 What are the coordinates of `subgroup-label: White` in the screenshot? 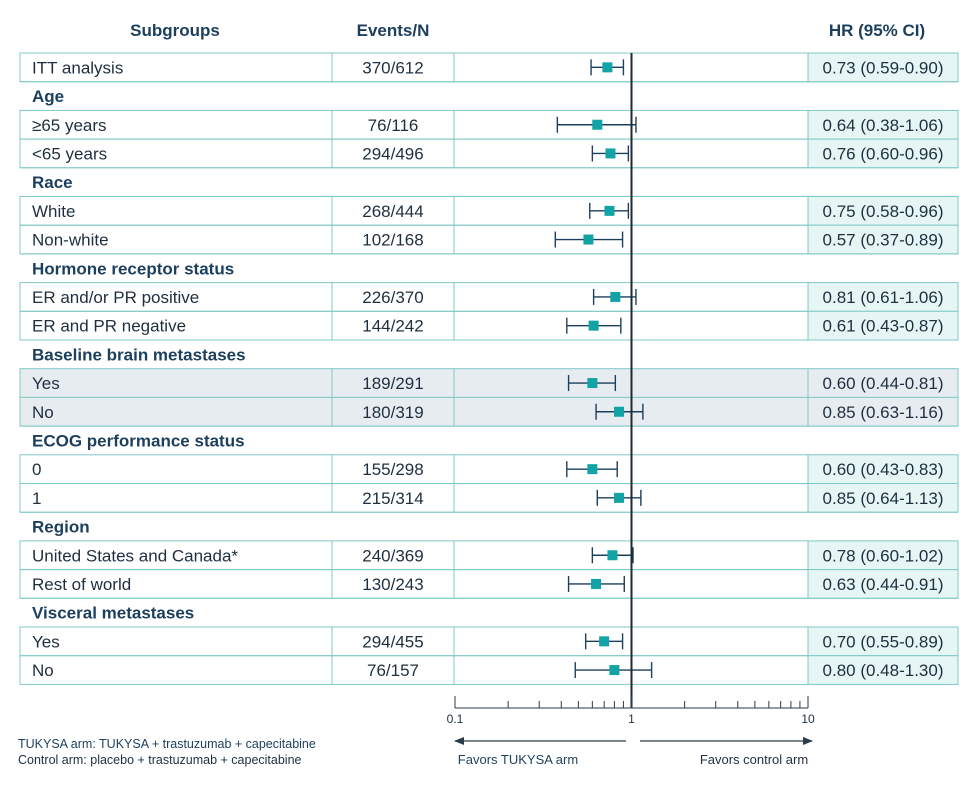 It's located at (53, 211).